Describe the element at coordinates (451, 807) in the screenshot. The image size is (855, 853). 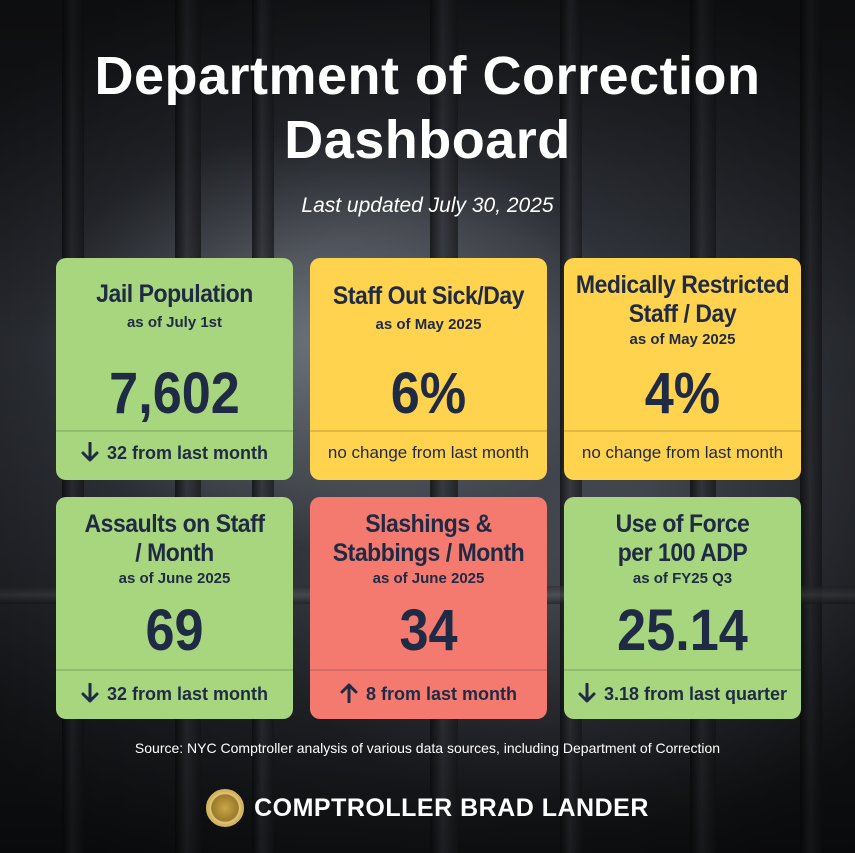
I see `brand-name: COMPTROLLER BRAD LANDER` at that location.